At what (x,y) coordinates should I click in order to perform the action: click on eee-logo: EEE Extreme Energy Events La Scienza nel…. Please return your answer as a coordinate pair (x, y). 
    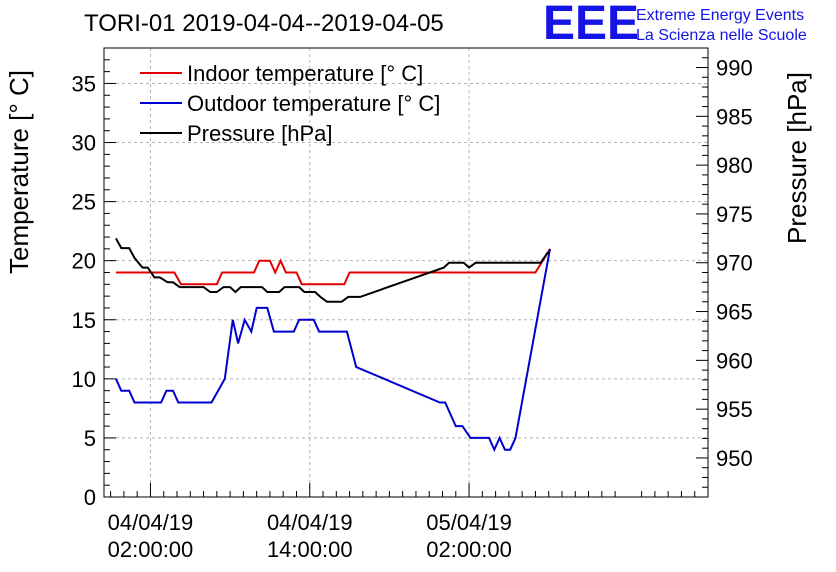
    Looking at the image, I should click on (675, 25).